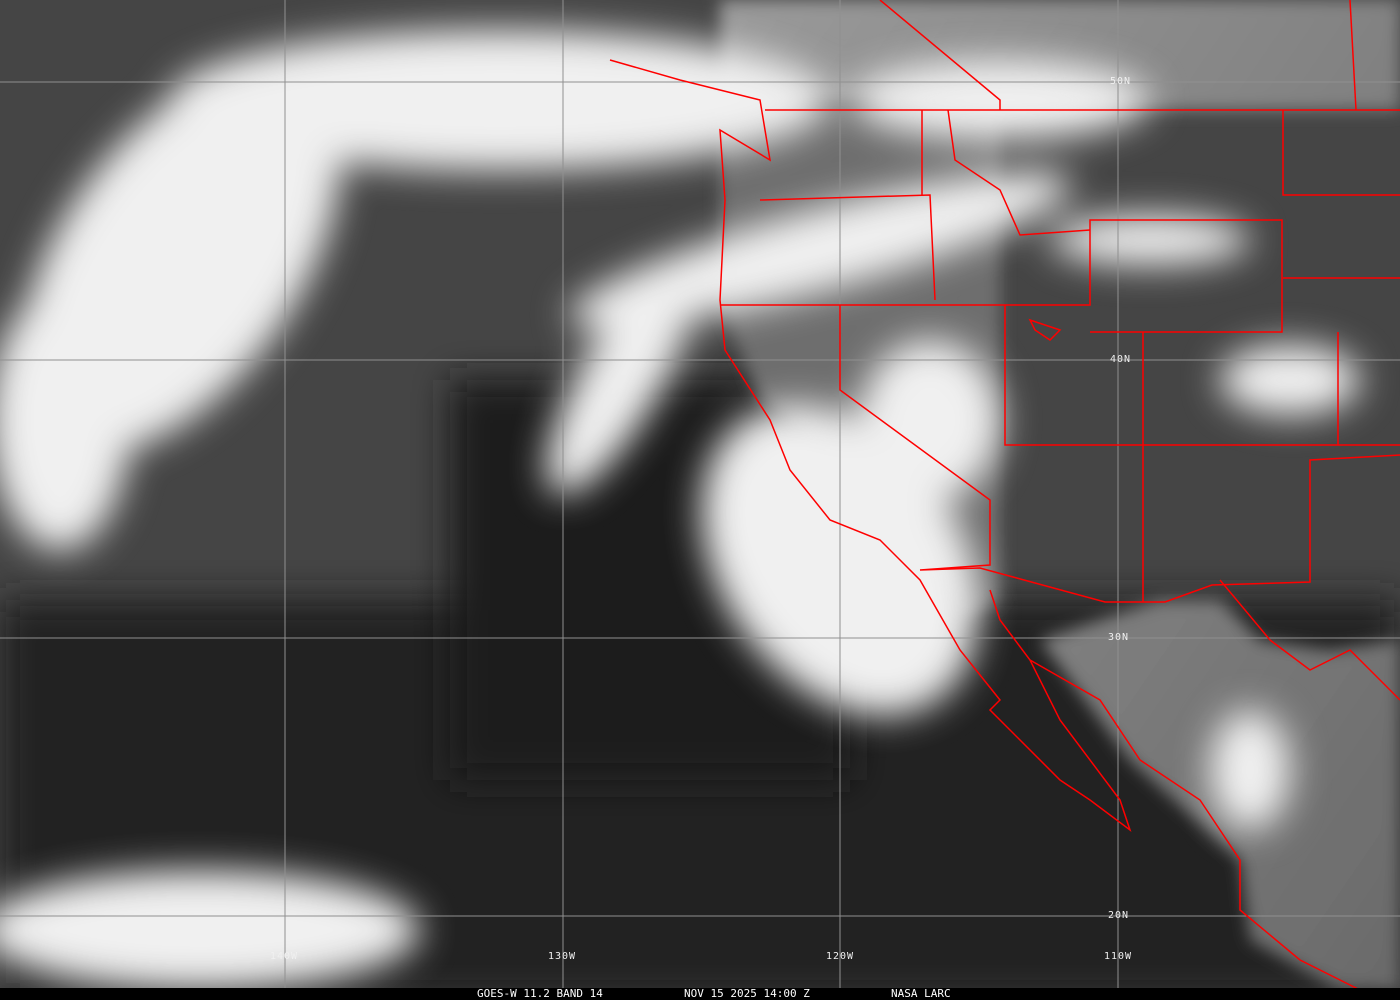 Image resolution: width=1400 pixels, height=1000 pixels. Describe the element at coordinates (284, 956) in the screenshot. I see `lon-label-140w: 140W` at that location.